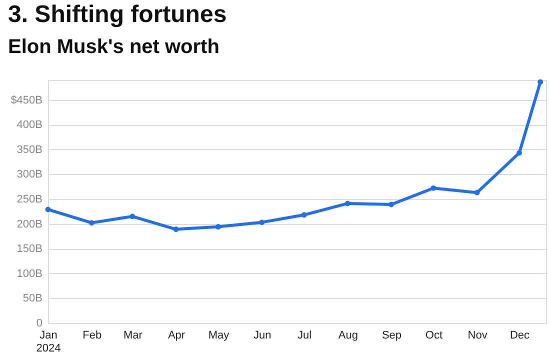  What do you see at coordinates (348, 336) in the screenshot?
I see `x-tick-label: Aug` at bounding box center [348, 336].